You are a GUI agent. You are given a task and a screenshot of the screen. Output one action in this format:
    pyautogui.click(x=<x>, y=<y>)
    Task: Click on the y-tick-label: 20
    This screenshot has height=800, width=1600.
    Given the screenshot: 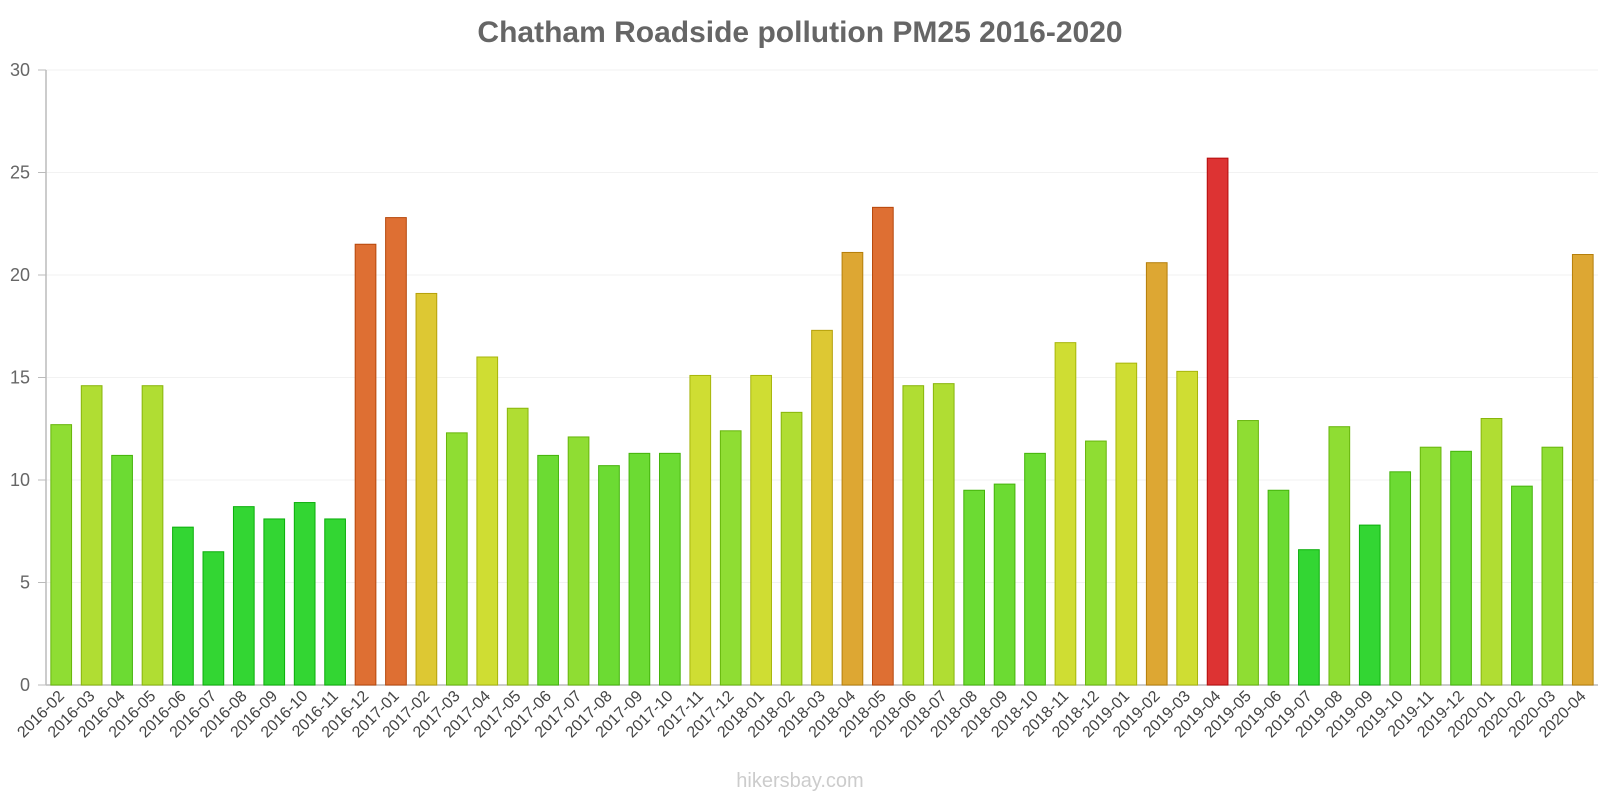 What is the action you would take?
    pyautogui.click(x=20, y=275)
    